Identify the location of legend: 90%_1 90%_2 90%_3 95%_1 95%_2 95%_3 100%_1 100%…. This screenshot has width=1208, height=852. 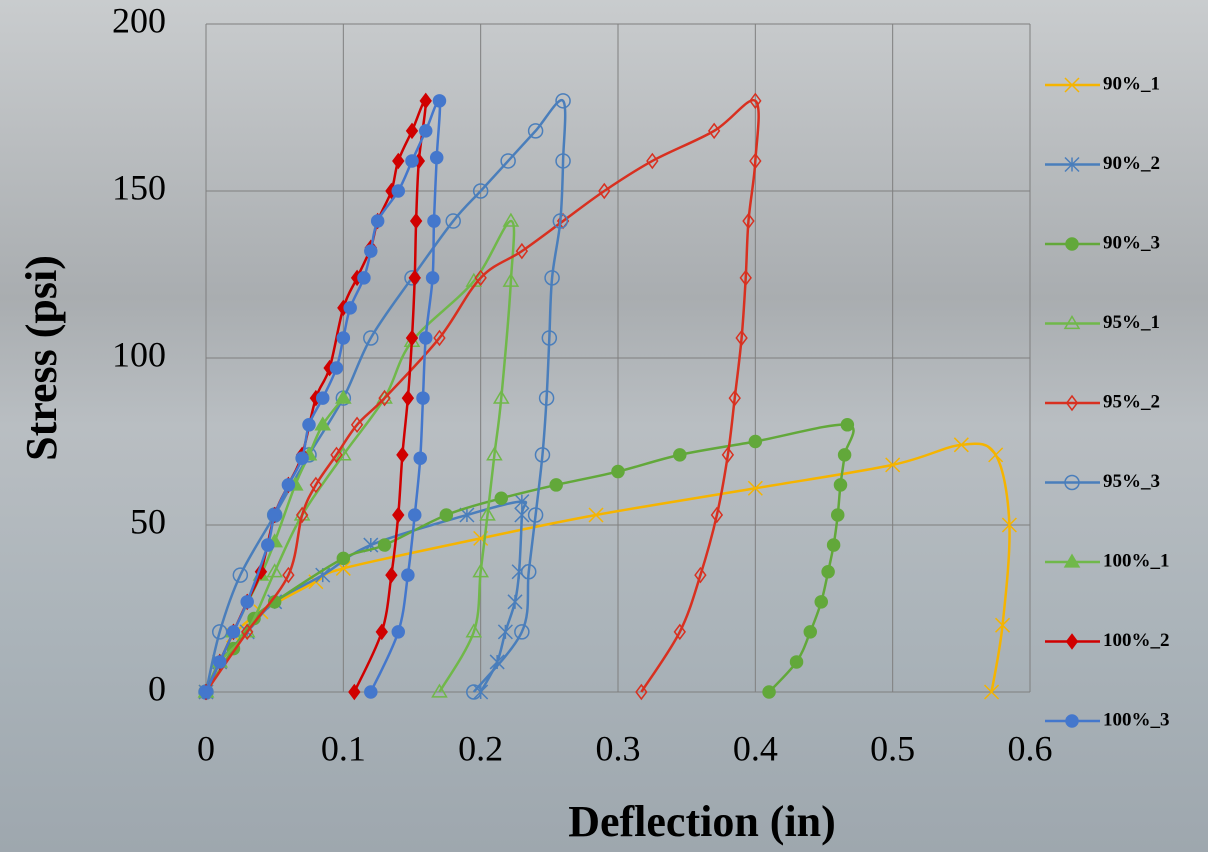
(1107, 401).